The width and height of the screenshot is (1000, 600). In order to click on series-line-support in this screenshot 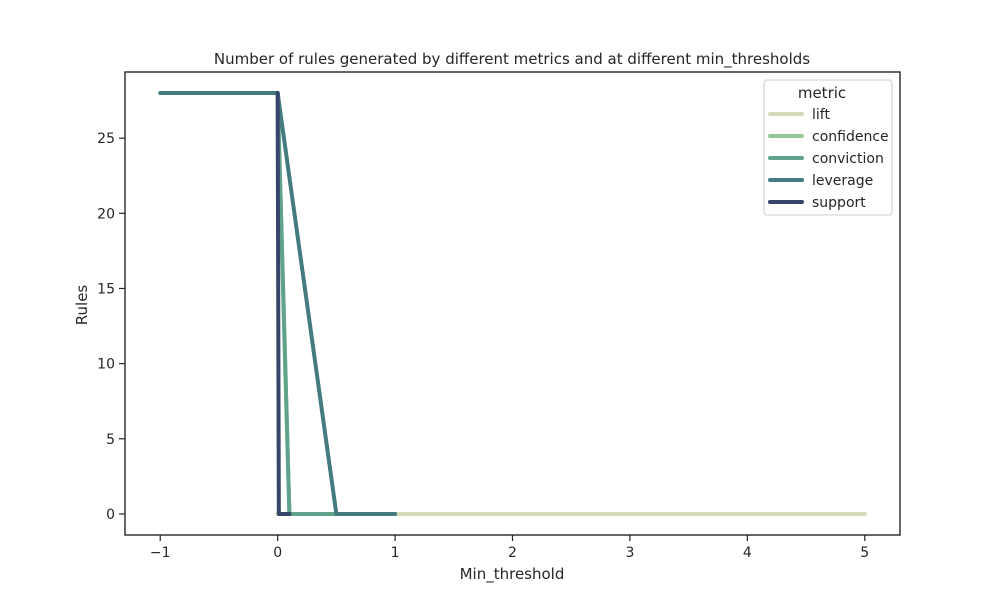, I will do `click(283, 303)`.